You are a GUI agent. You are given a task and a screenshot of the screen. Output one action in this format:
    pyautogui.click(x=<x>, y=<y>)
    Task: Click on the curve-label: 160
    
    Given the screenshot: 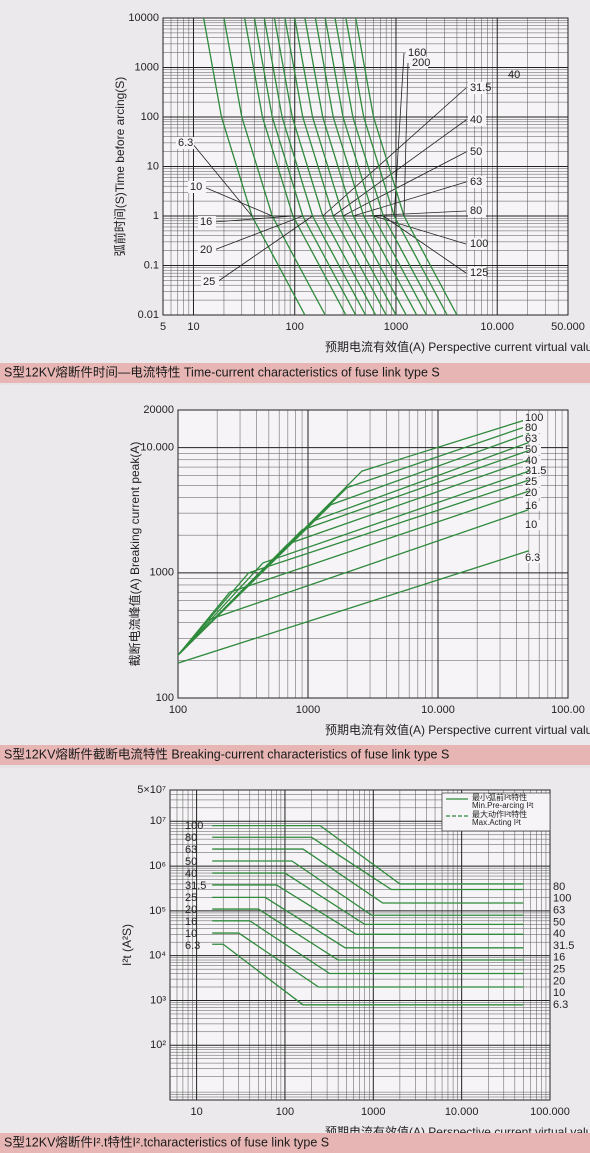 What is the action you would take?
    pyautogui.click(x=417, y=53)
    